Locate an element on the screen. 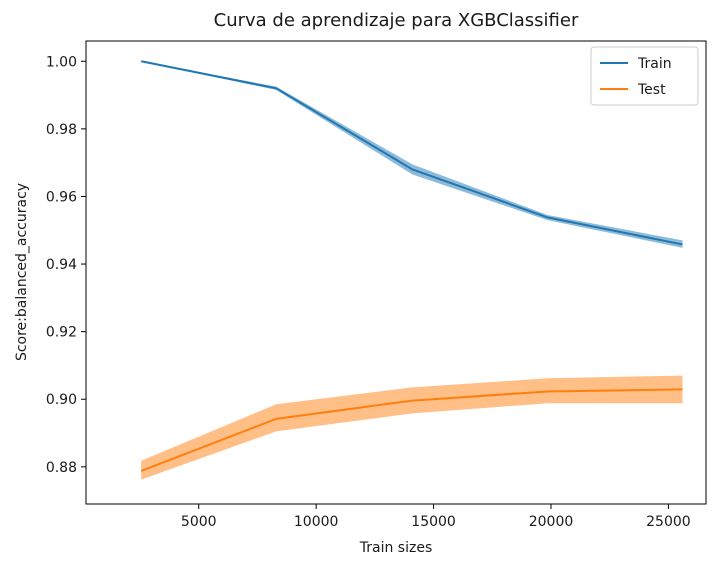  x-tick-label: 25000 is located at coordinates (668, 522).